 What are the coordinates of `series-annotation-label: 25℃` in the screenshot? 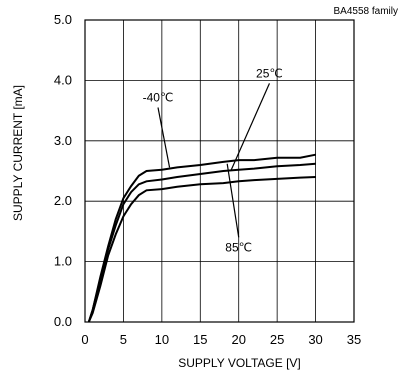 It's located at (269, 73).